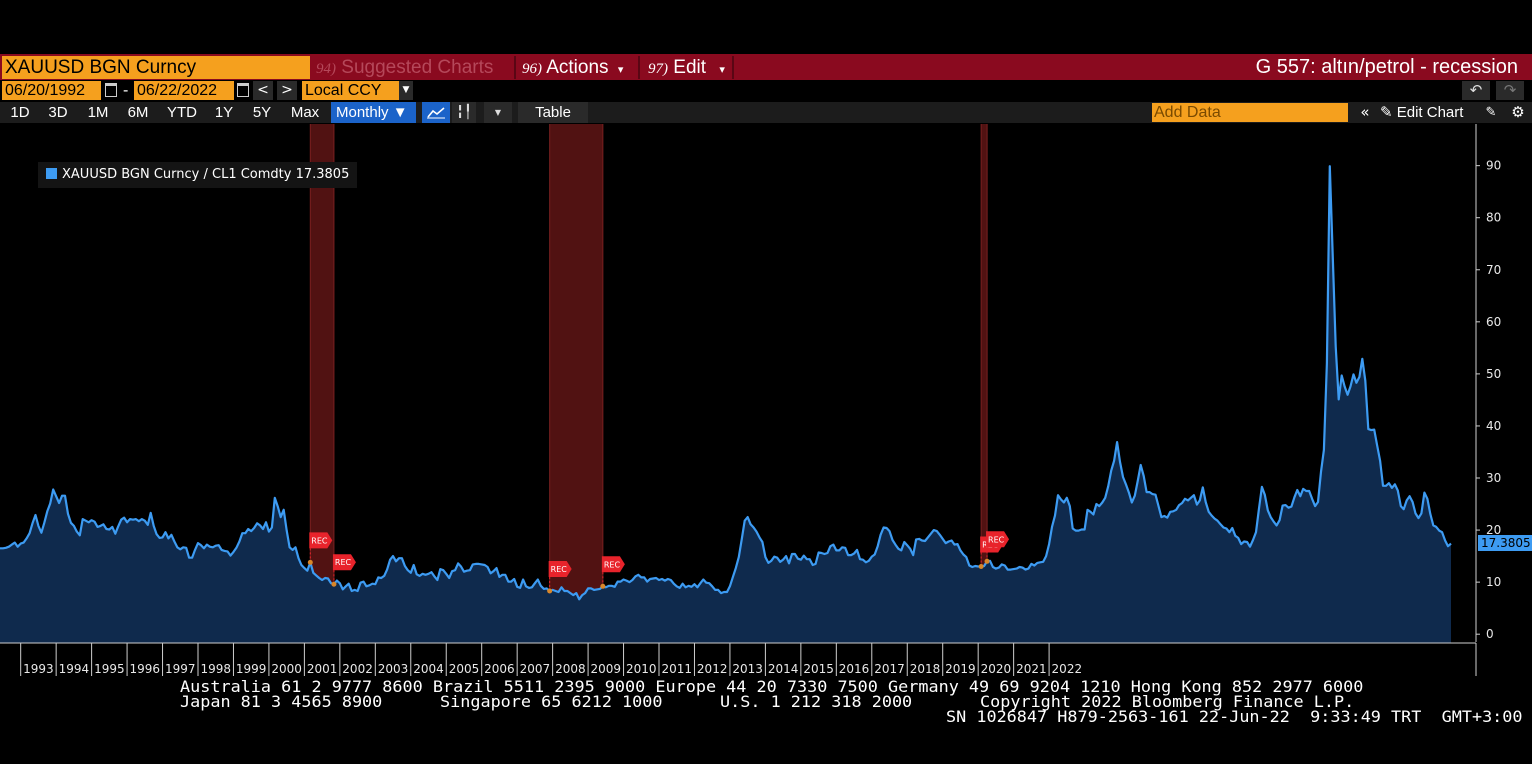 The image size is (1532, 764). Describe the element at coordinates (783, 669) in the screenshot. I see `x-tick-label: 2014` at that location.